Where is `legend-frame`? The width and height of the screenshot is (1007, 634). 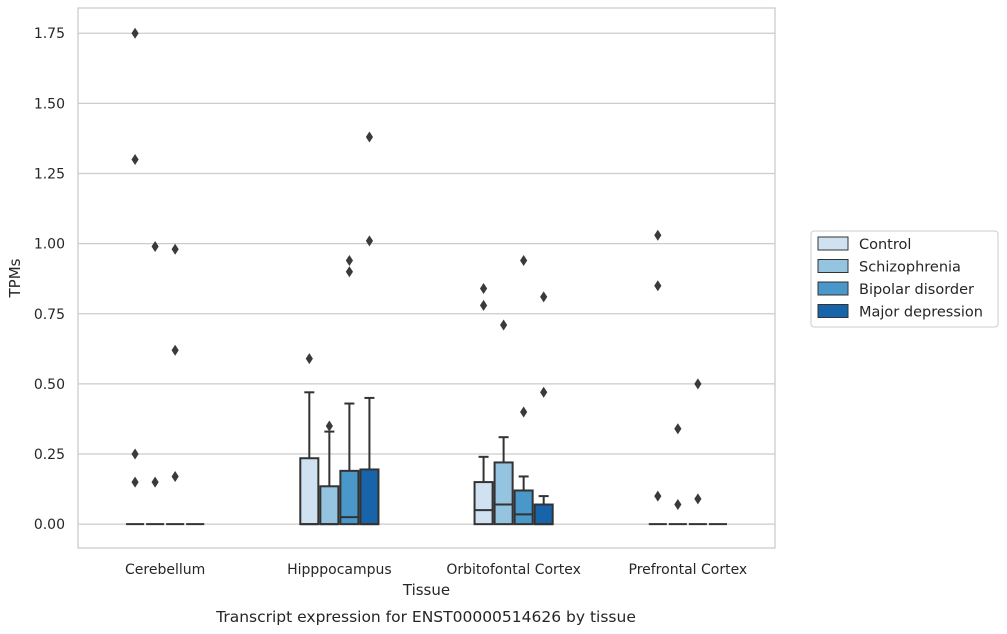
legend-frame is located at coordinates (904, 279).